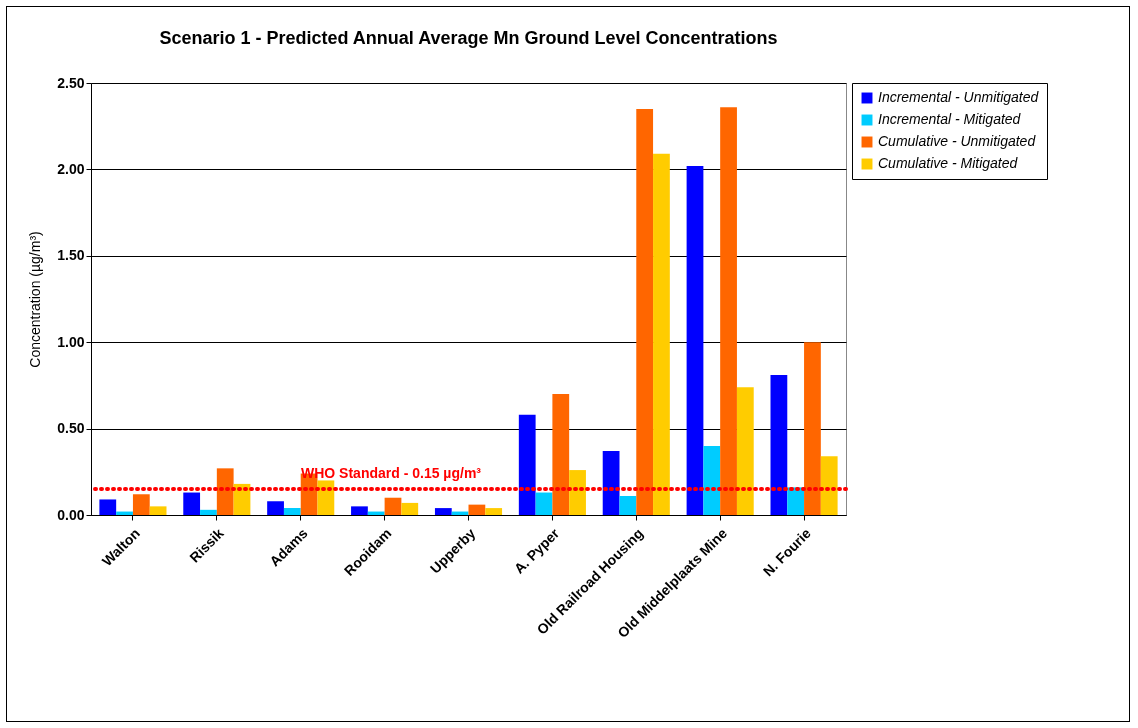 This screenshot has width=1138, height=728. Describe the element at coordinates (35, 299) in the screenshot. I see `y-axis-title: Concentration (µg/m³)` at that location.